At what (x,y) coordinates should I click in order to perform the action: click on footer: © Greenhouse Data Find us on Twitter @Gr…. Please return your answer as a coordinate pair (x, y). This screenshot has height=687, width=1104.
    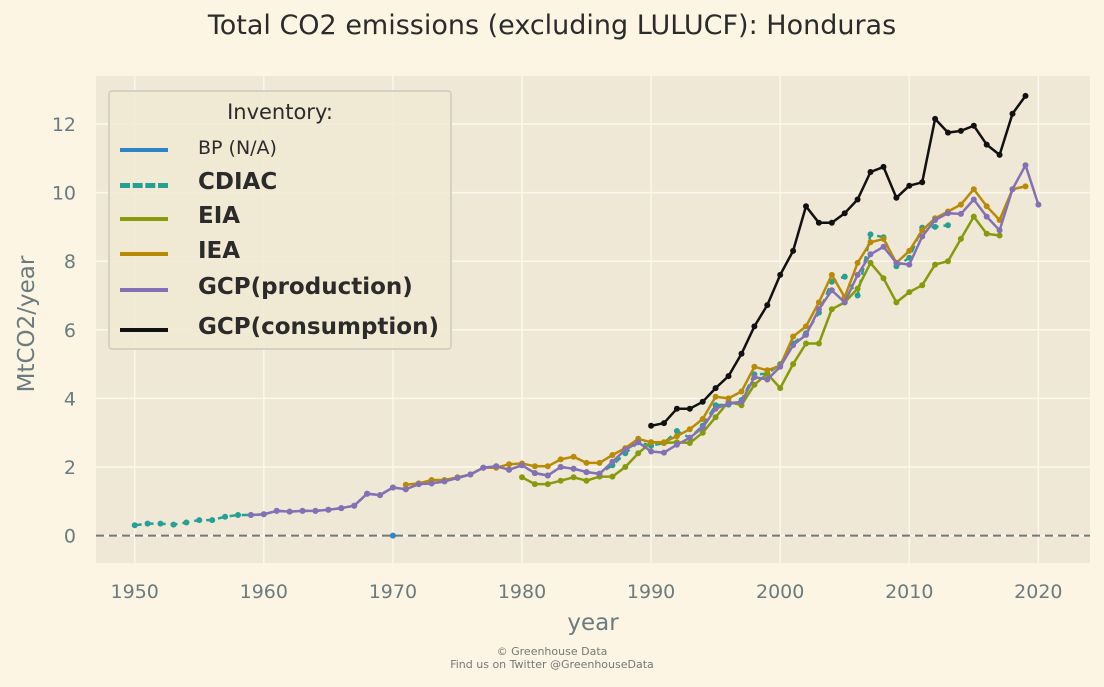
    Looking at the image, I should click on (552, 658).